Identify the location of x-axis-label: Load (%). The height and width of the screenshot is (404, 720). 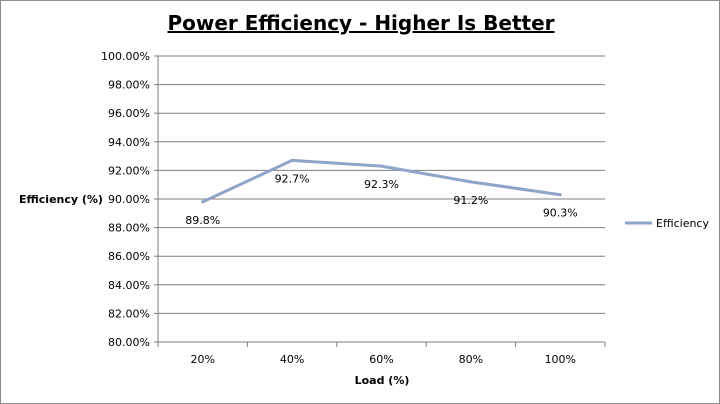
(382, 380).